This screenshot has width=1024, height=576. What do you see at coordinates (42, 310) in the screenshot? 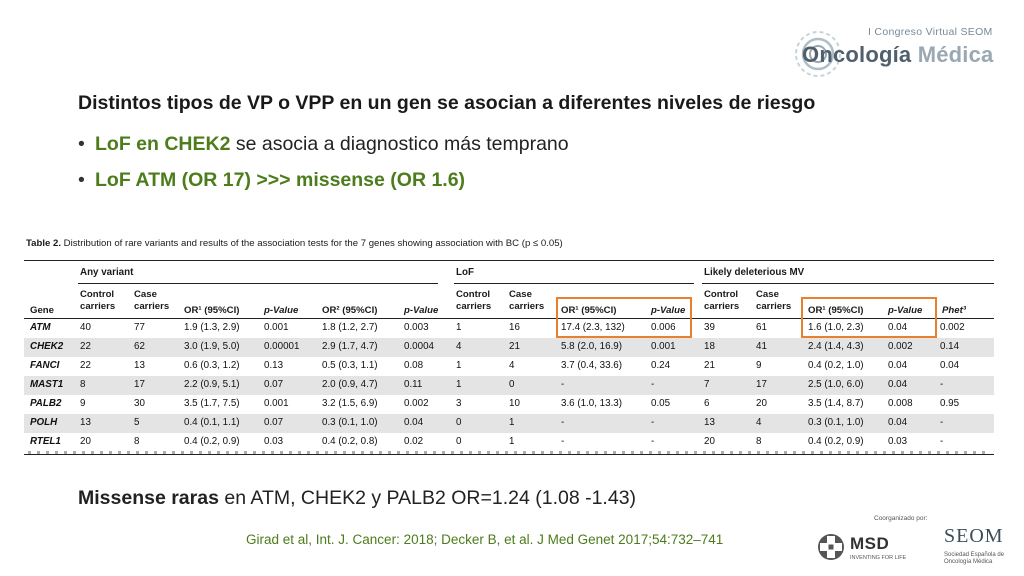
I see `col-gene: Gene` at bounding box center [42, 310].